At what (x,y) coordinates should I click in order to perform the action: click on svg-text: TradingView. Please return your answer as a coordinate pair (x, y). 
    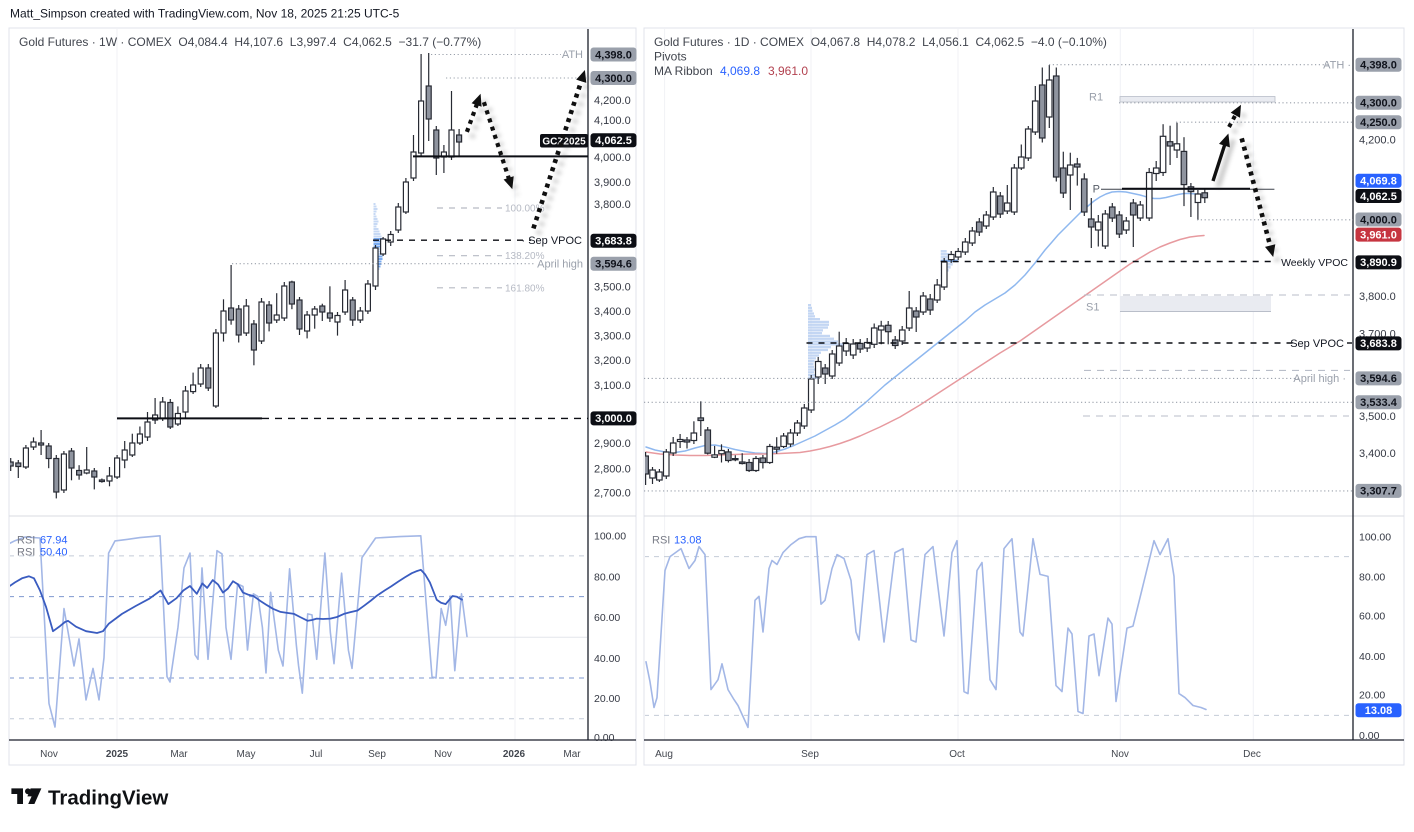
    Looking at the image, I should click on (108, 798).